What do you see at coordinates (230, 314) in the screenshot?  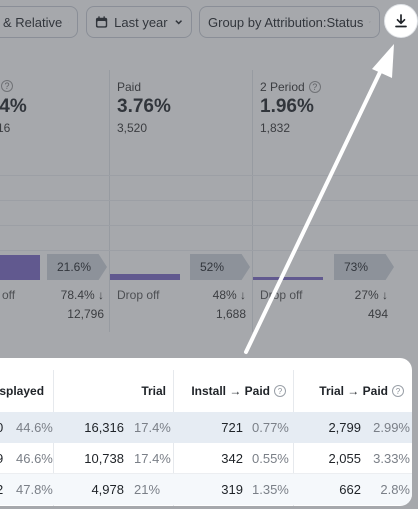 I see `drop-off-count: 1,688` at bounding box center [230, 314].